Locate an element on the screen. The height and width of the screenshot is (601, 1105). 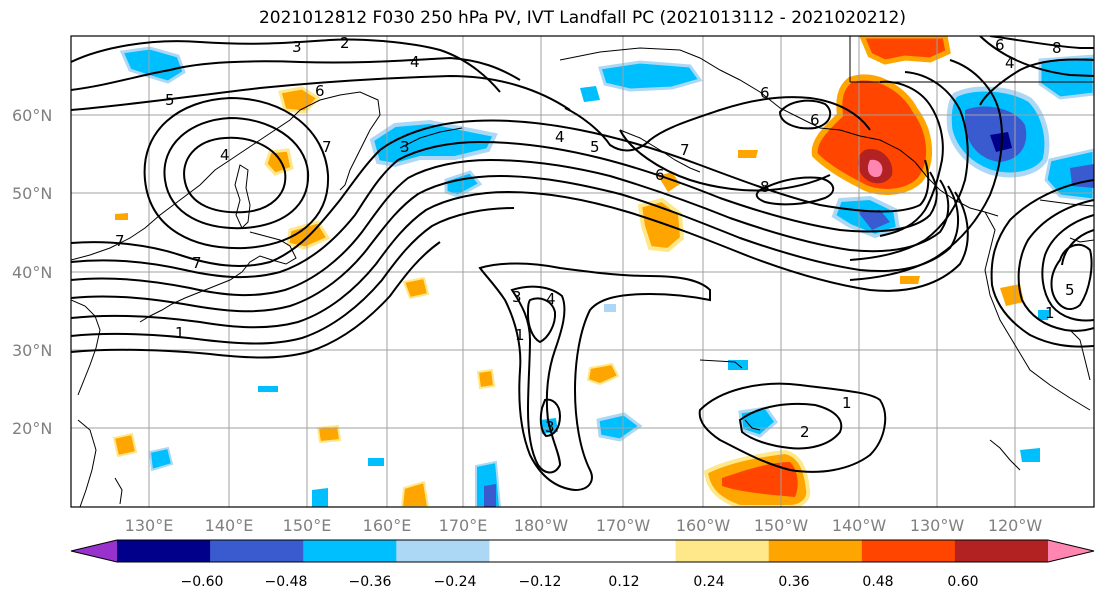
colorbar-tick-label: 0.48 is located at coordinates (877, 582).